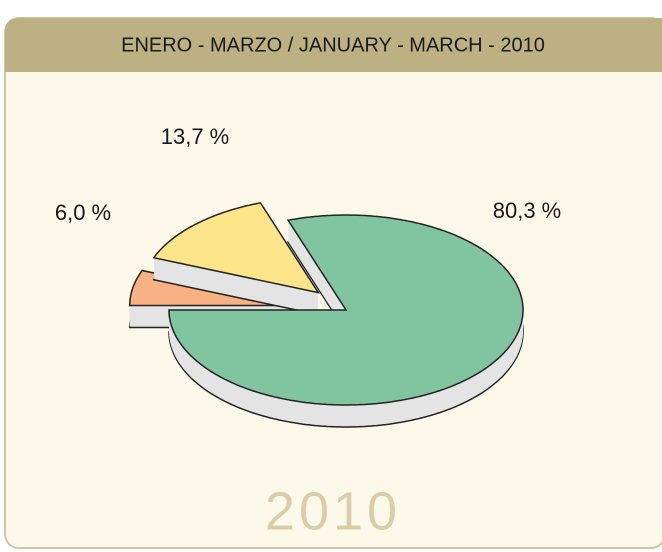  I want to click on slice, so click(236, 248).